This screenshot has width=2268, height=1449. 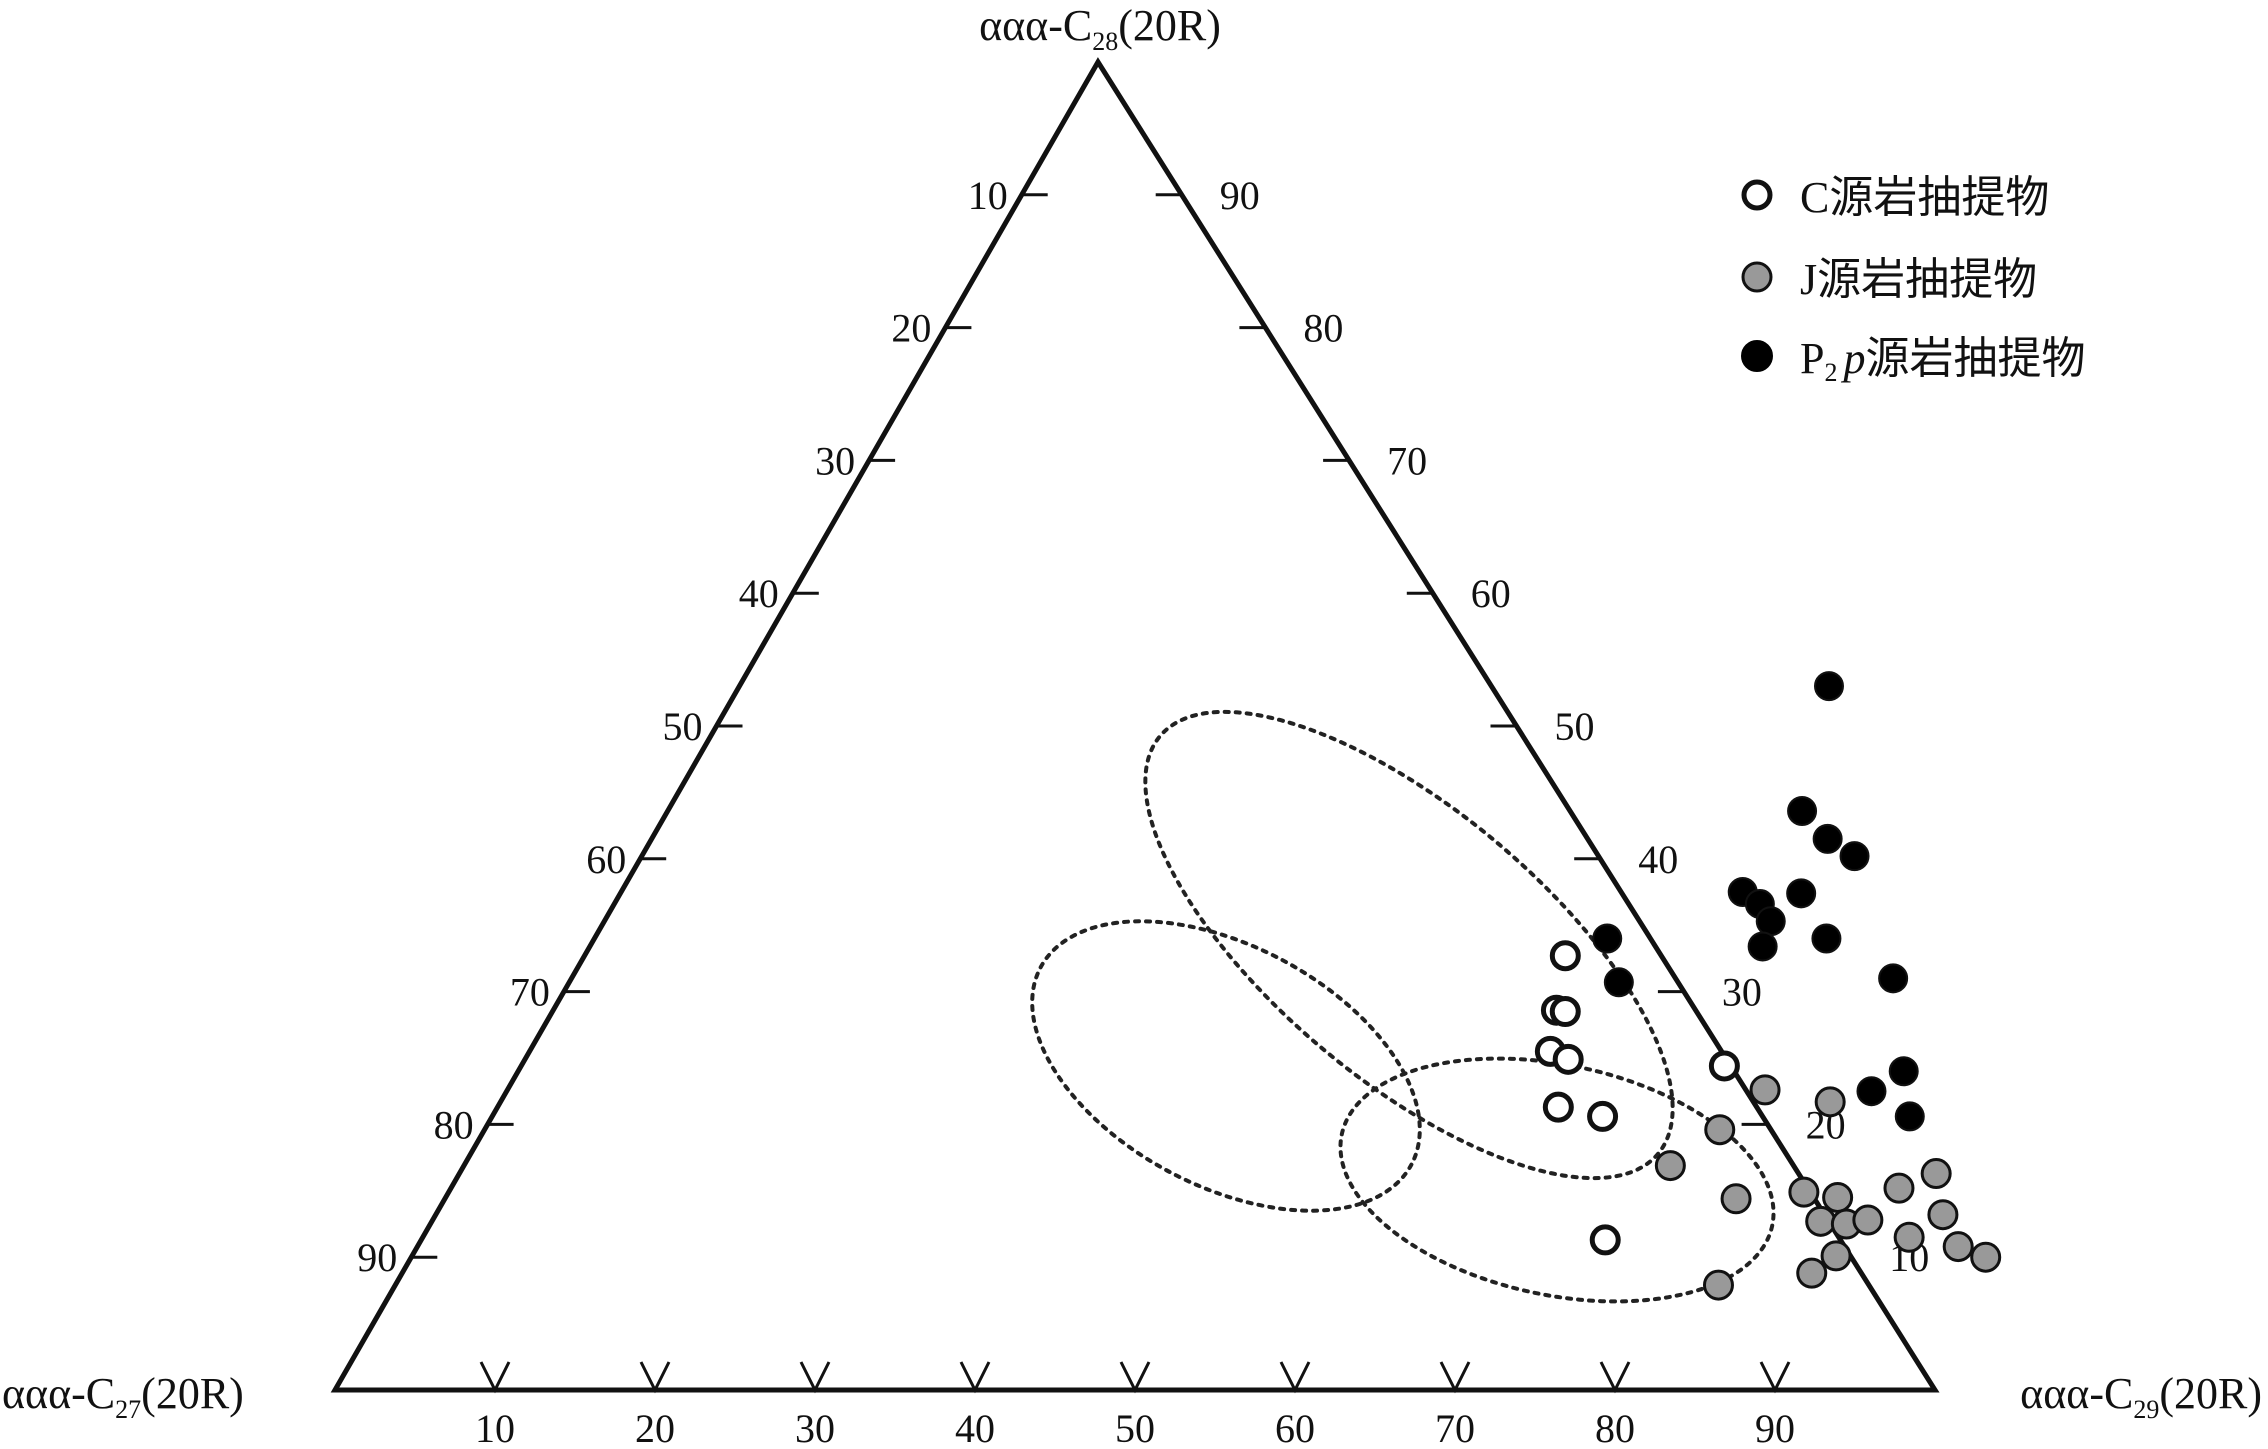 What do you see at coordinates (530, 992) in the screenshot?
I see `tick-label-left-70: 70` at bounding box center [530, 992].